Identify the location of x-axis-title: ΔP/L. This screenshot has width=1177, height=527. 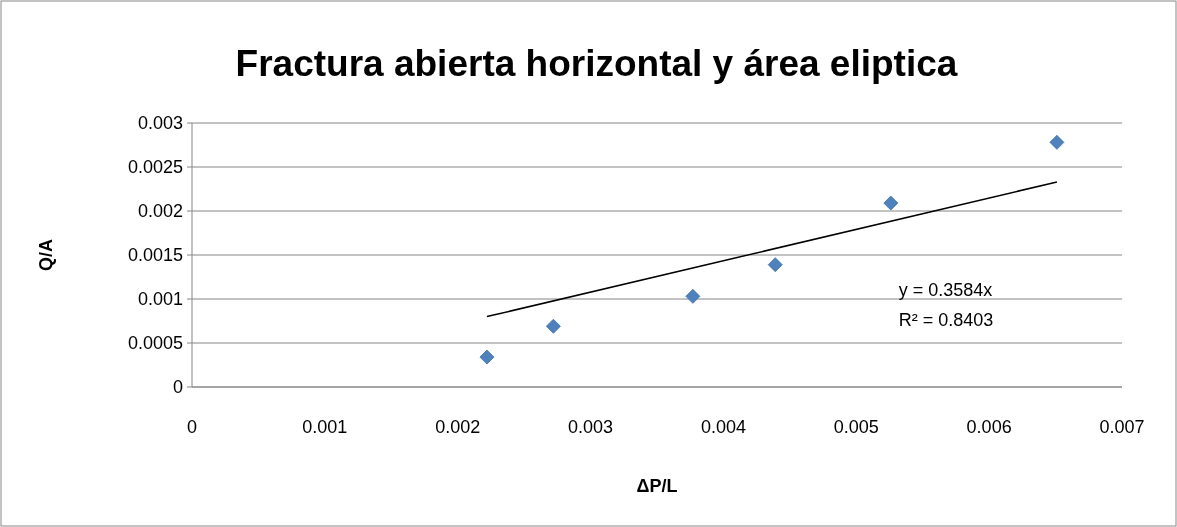
(657, 486).